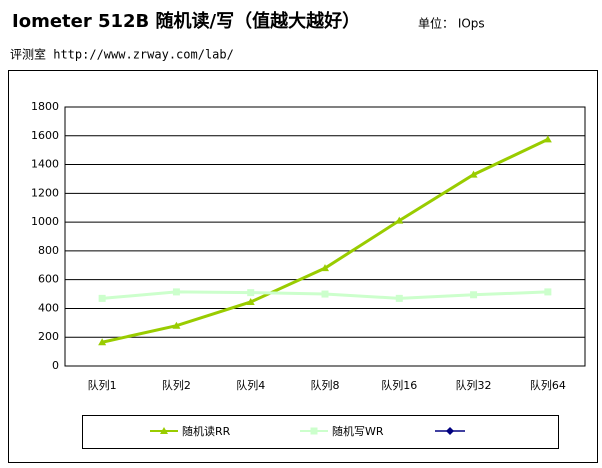 The height and width of the screenshot is (468, 602). I want to click on x-tick-label: 队列8, so click(325, 385).